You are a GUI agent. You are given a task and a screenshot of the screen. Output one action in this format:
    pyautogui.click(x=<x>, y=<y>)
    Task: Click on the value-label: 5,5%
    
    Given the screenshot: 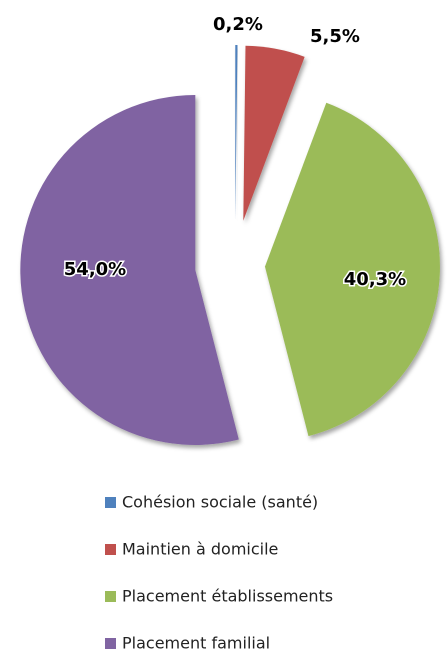 What is the action you would take?
    pyautogui.click(x=335, y=36)
    